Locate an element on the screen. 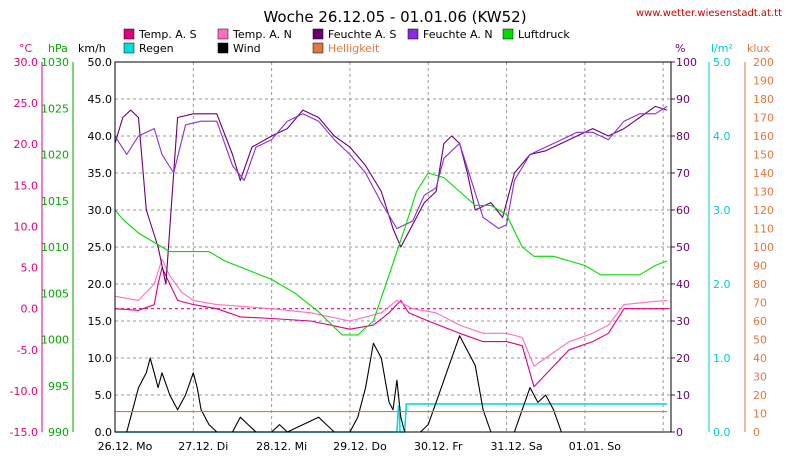  tick-label-light: 170 is located at coordinates (763, 118).